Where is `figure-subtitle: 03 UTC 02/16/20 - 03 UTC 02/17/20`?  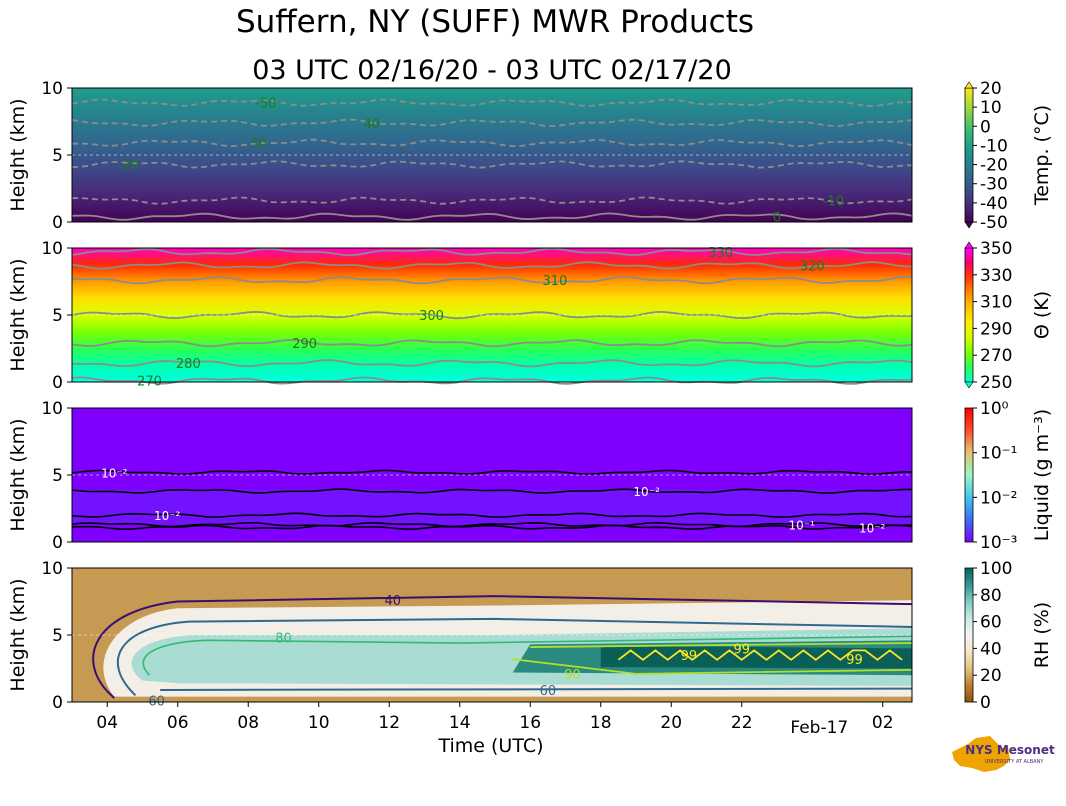
figure-subtitle: 03 UTC 02/16/20 - 03 UTC 02/17/20 is located at coordinates (492, 70).